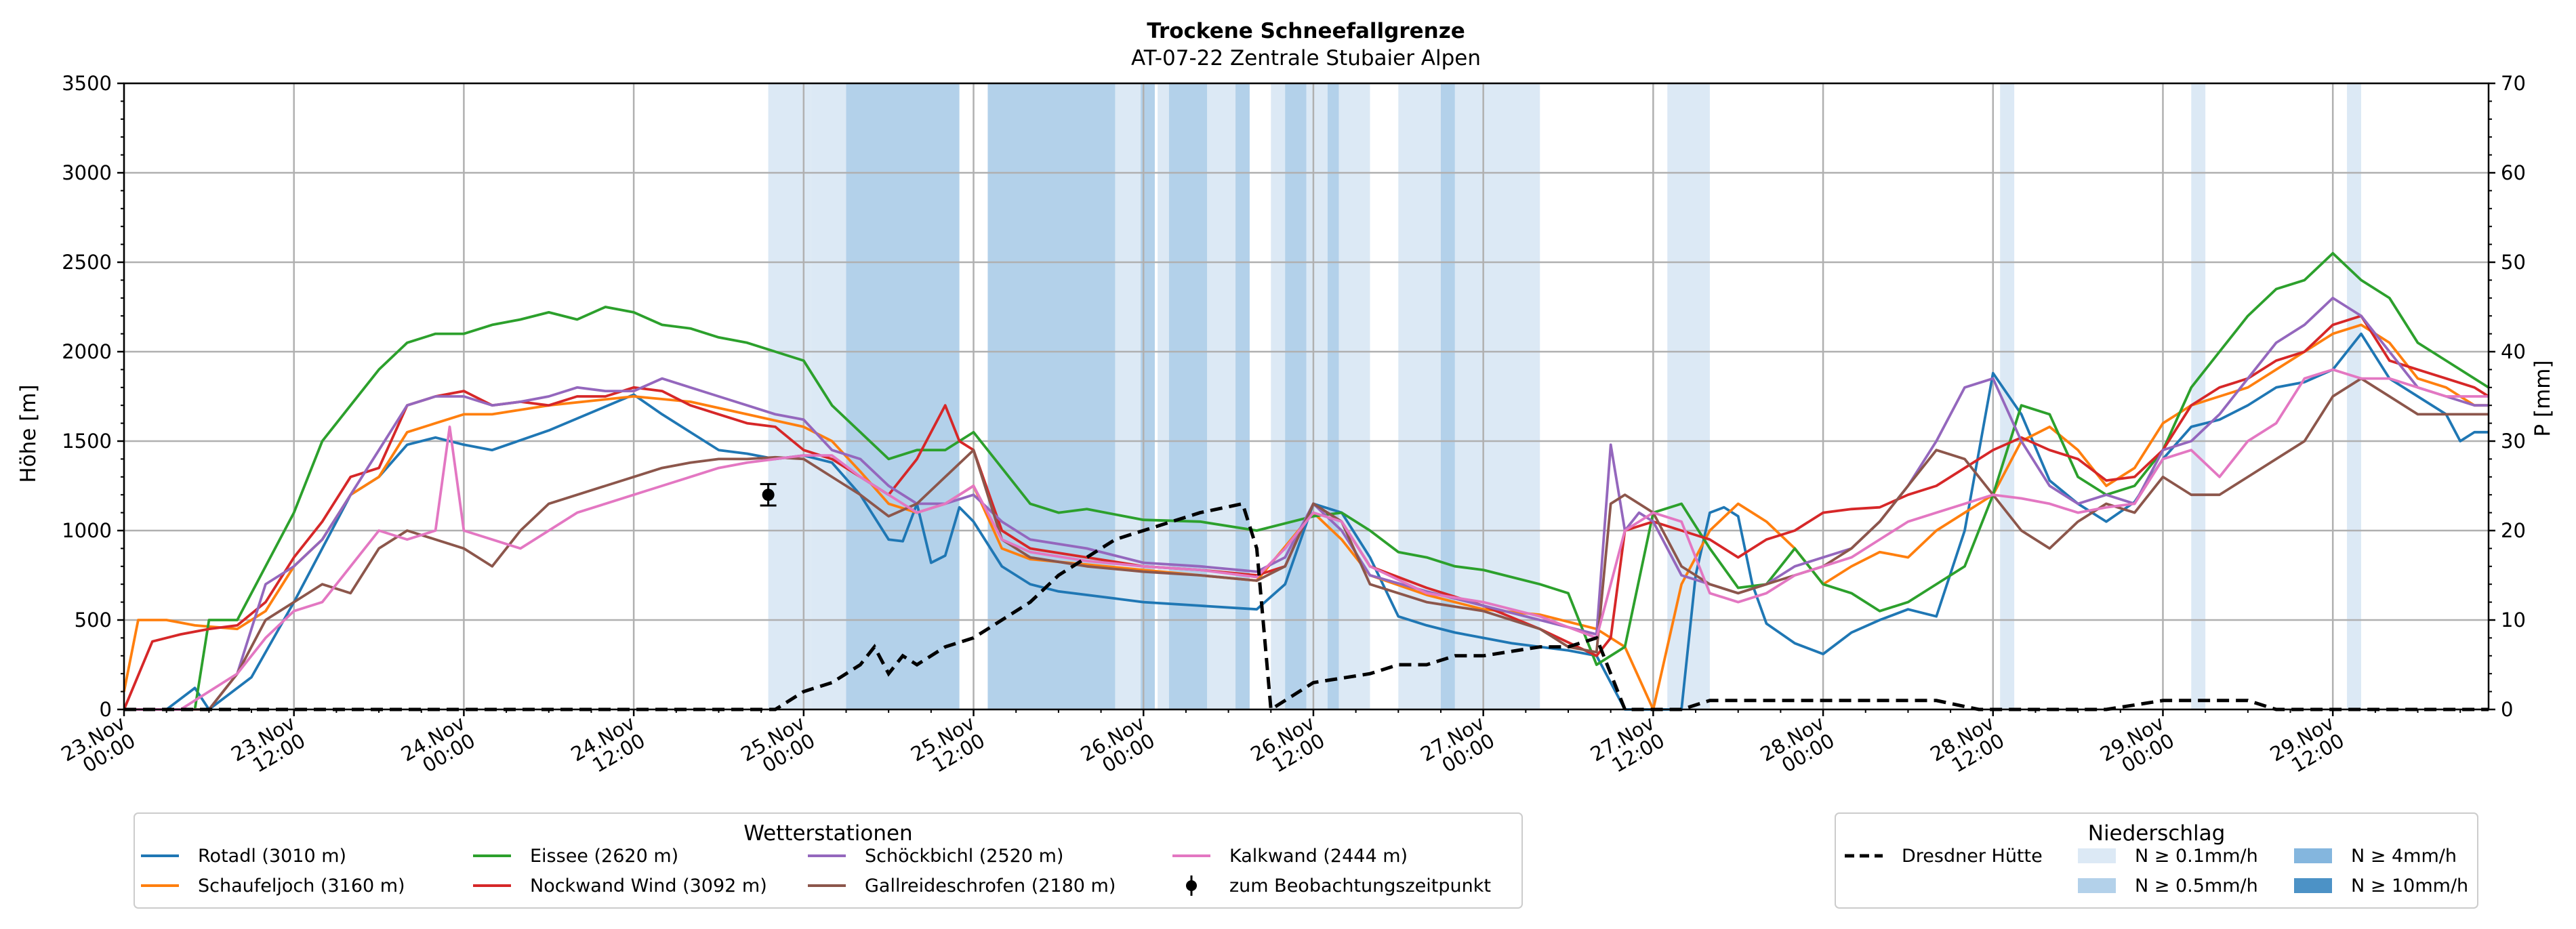 This screenshot has height=929, width=2576. Describe the element at coordinates (964, 856) in the screenshot. I see `legend-item-label: Schöckbichl (2520 m)` at that location.